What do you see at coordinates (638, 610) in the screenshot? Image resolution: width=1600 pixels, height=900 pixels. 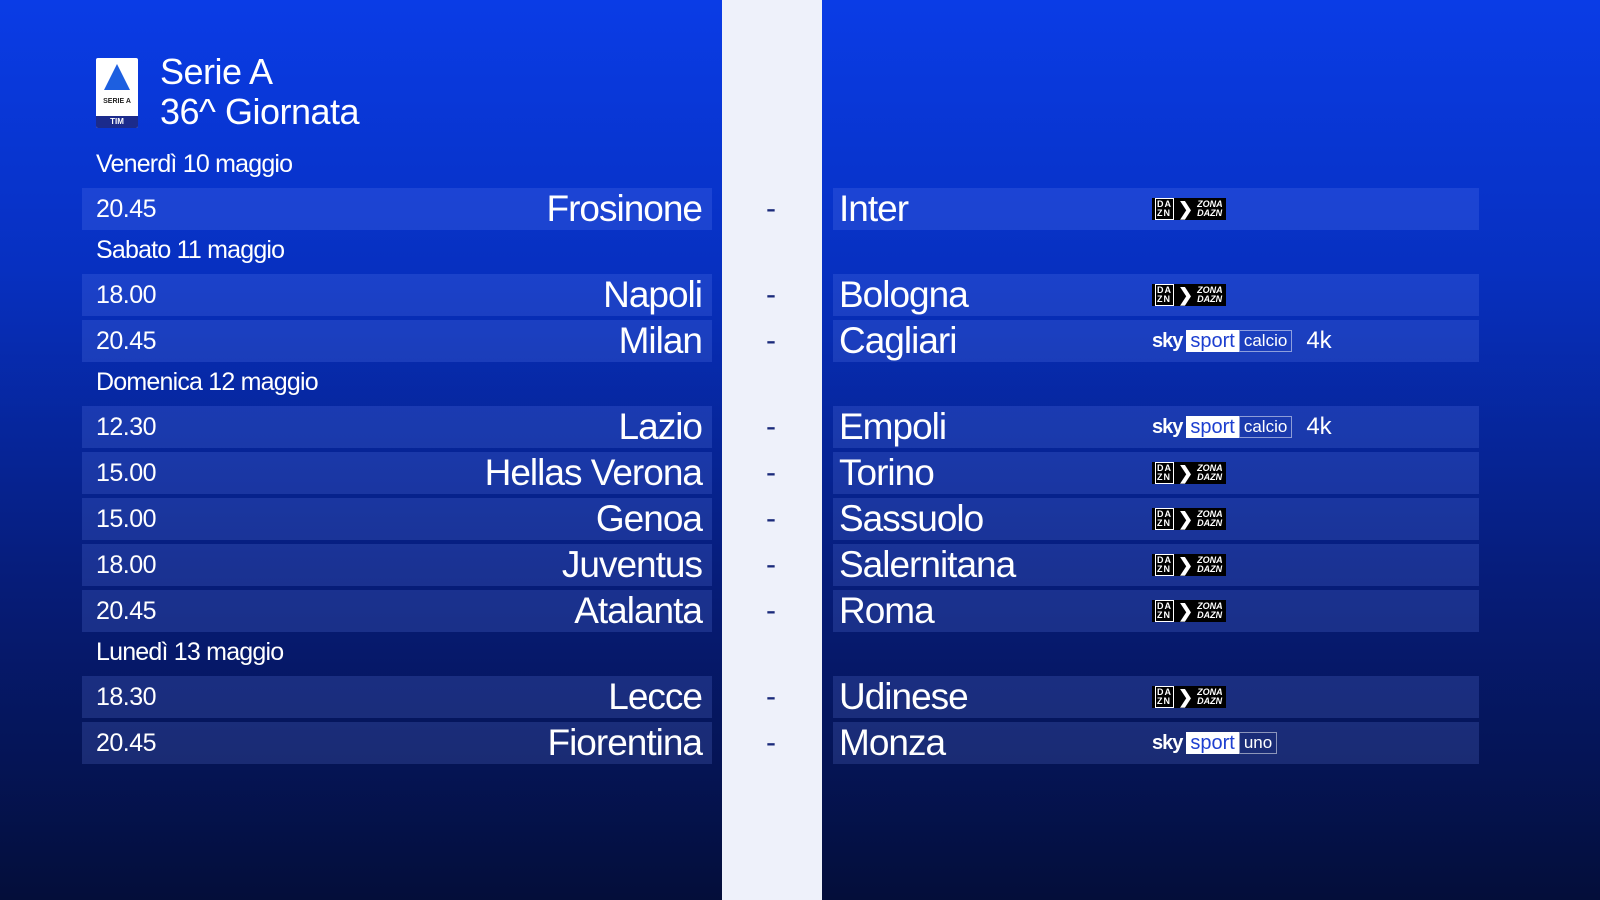 I see `home-team: Atalanta` at bounding box center [638, 610].